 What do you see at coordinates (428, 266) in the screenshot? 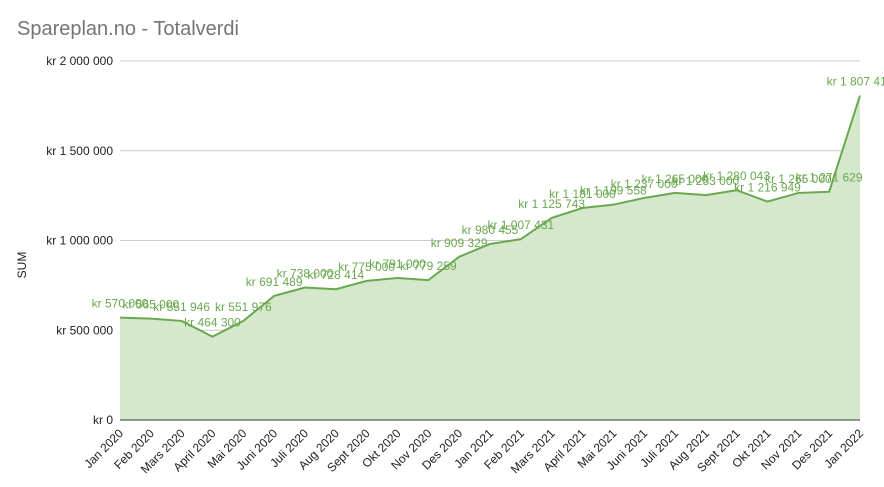
I see `data-label: kr 779 259` at bounding box center [428, 266].